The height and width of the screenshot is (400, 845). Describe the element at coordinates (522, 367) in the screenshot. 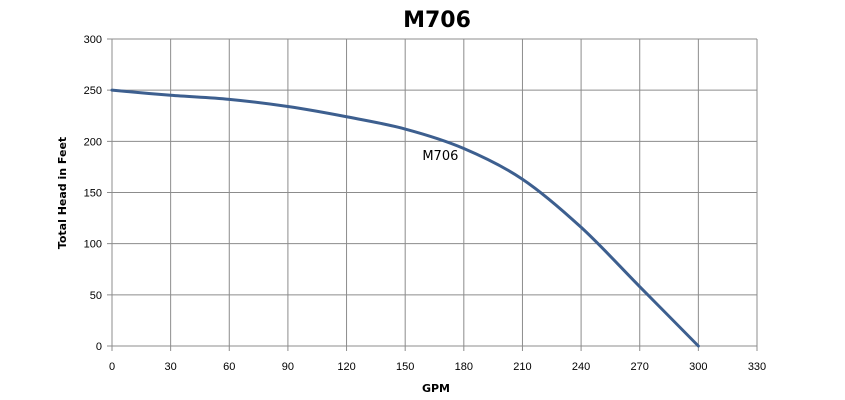

I see `x-tick-label: 210` at that location.